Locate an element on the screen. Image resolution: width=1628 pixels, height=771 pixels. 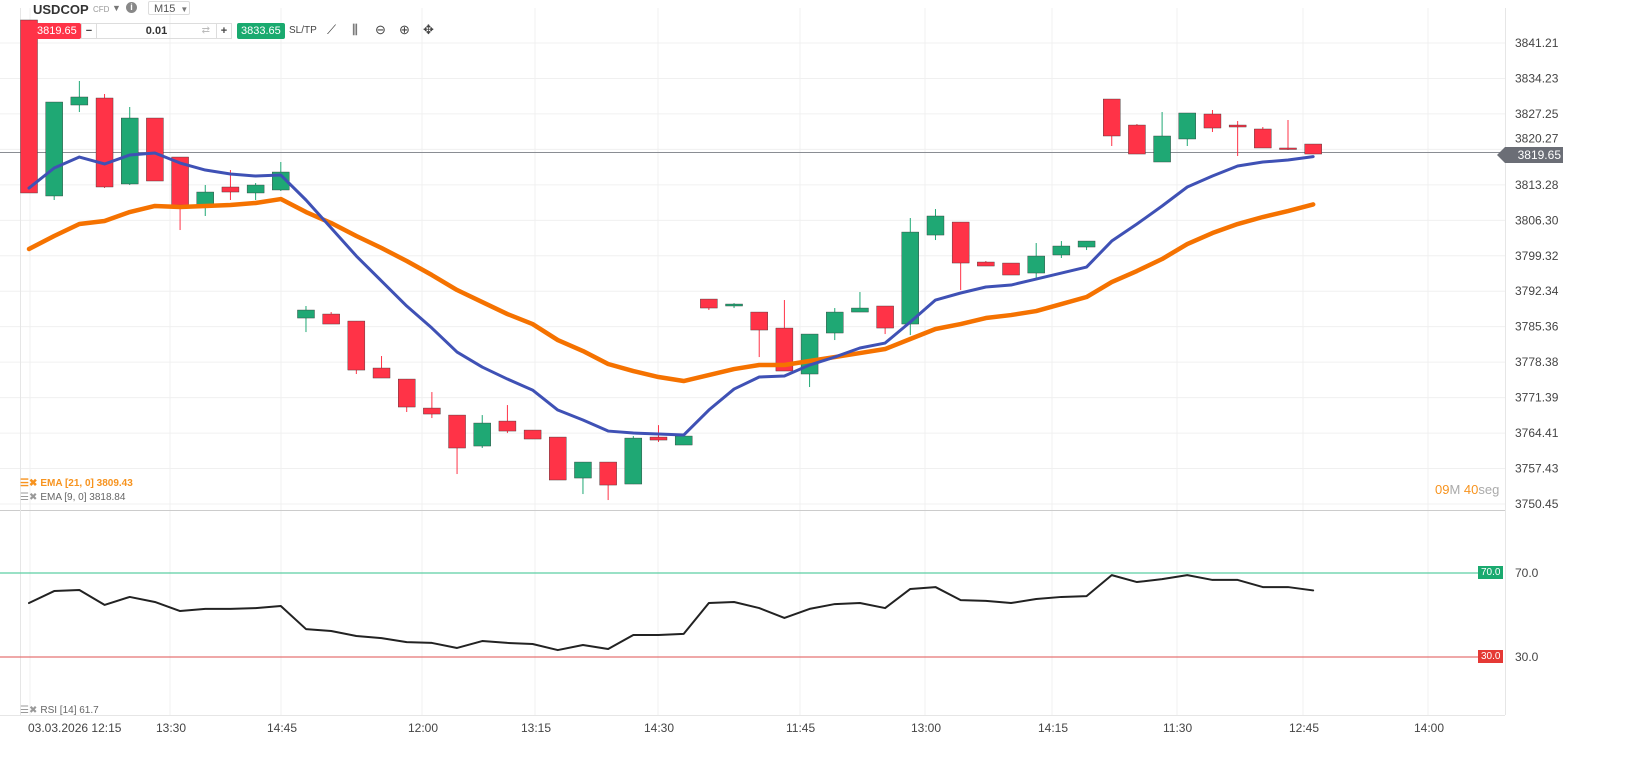
ema21-legend: ☰✖ EMA [21, 0] 3809.43 is located at coordinates (76, 483).